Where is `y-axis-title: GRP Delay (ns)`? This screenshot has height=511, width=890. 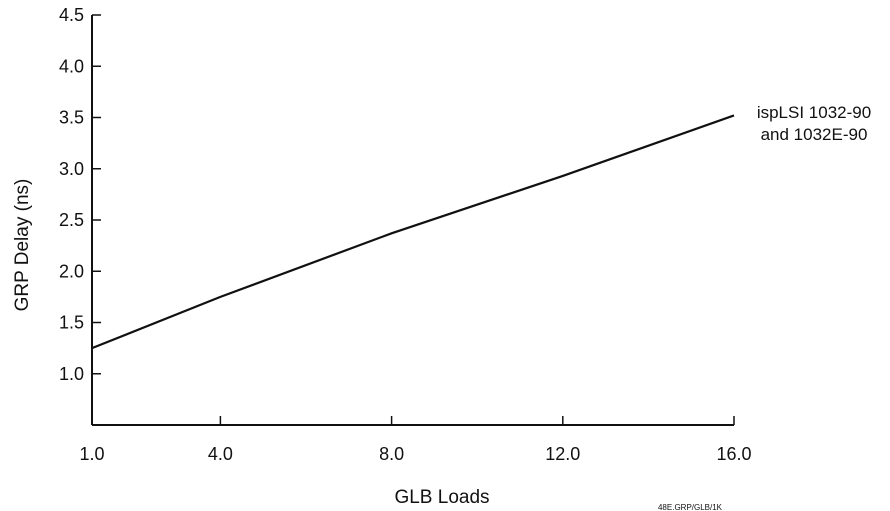
y-axis-title: GRP Delay (ns) is located at coordinates (22, 245).